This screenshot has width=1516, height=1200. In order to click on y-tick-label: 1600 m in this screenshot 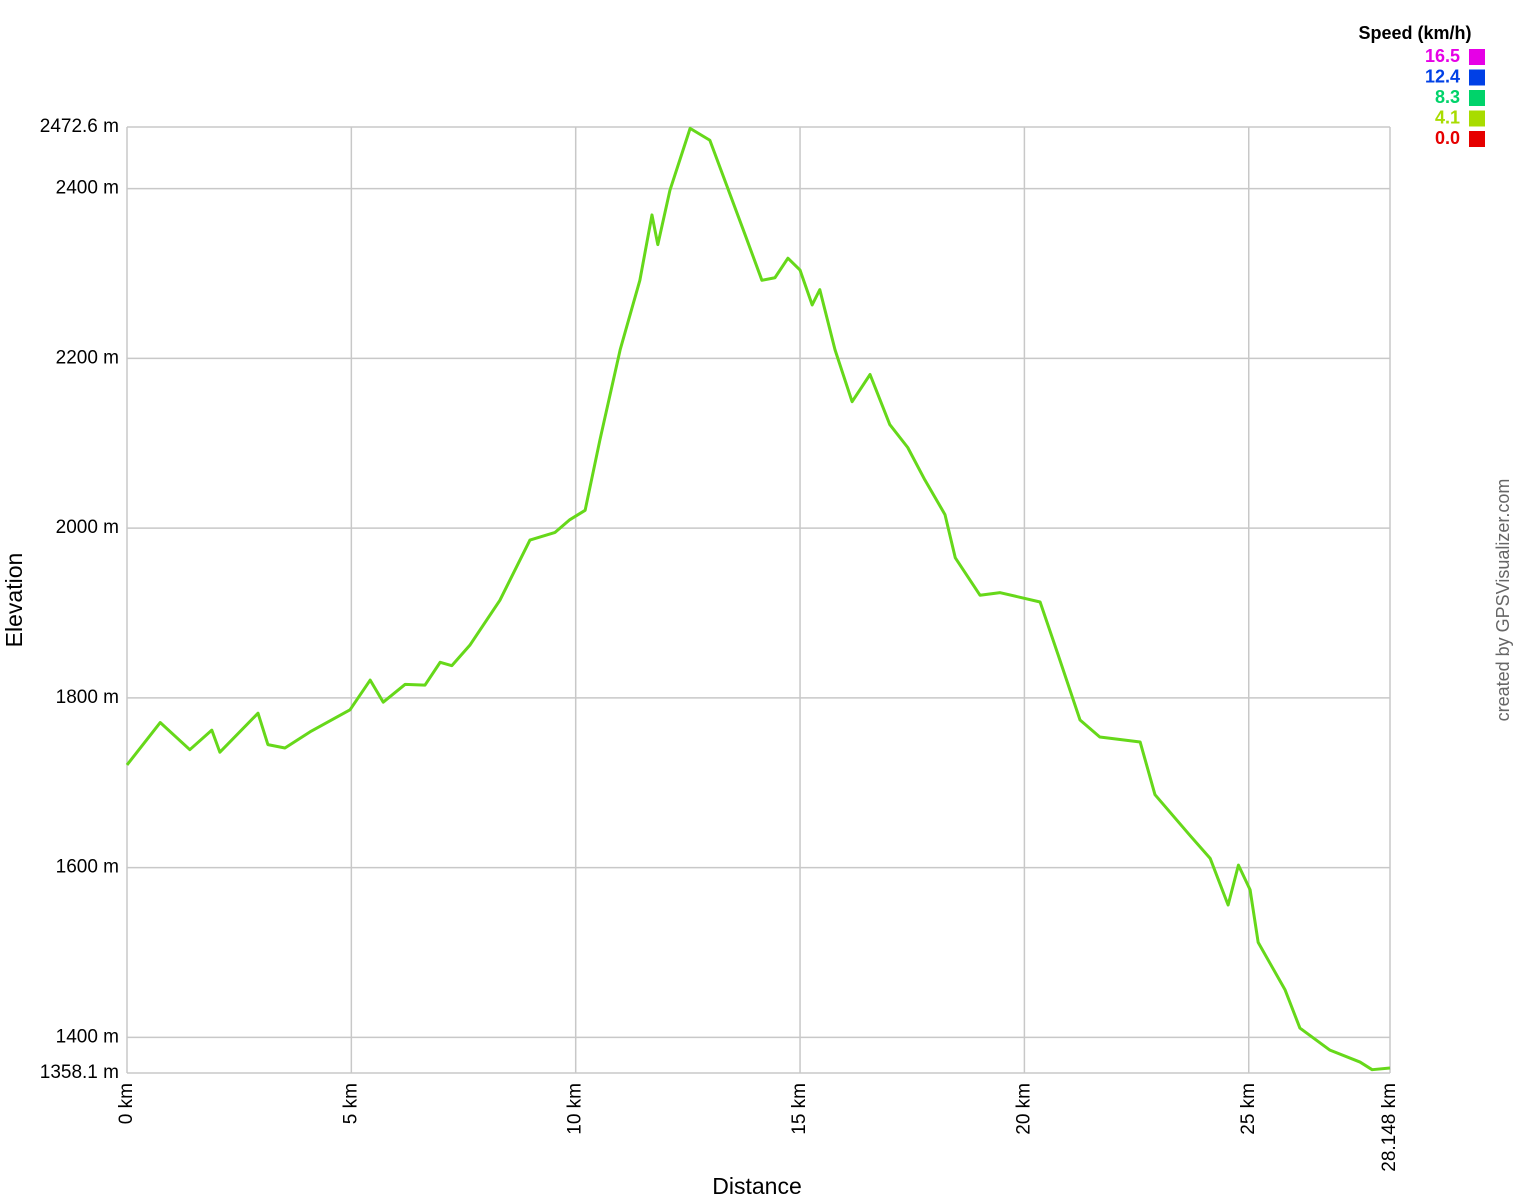, I will do `click(87, 867)`.